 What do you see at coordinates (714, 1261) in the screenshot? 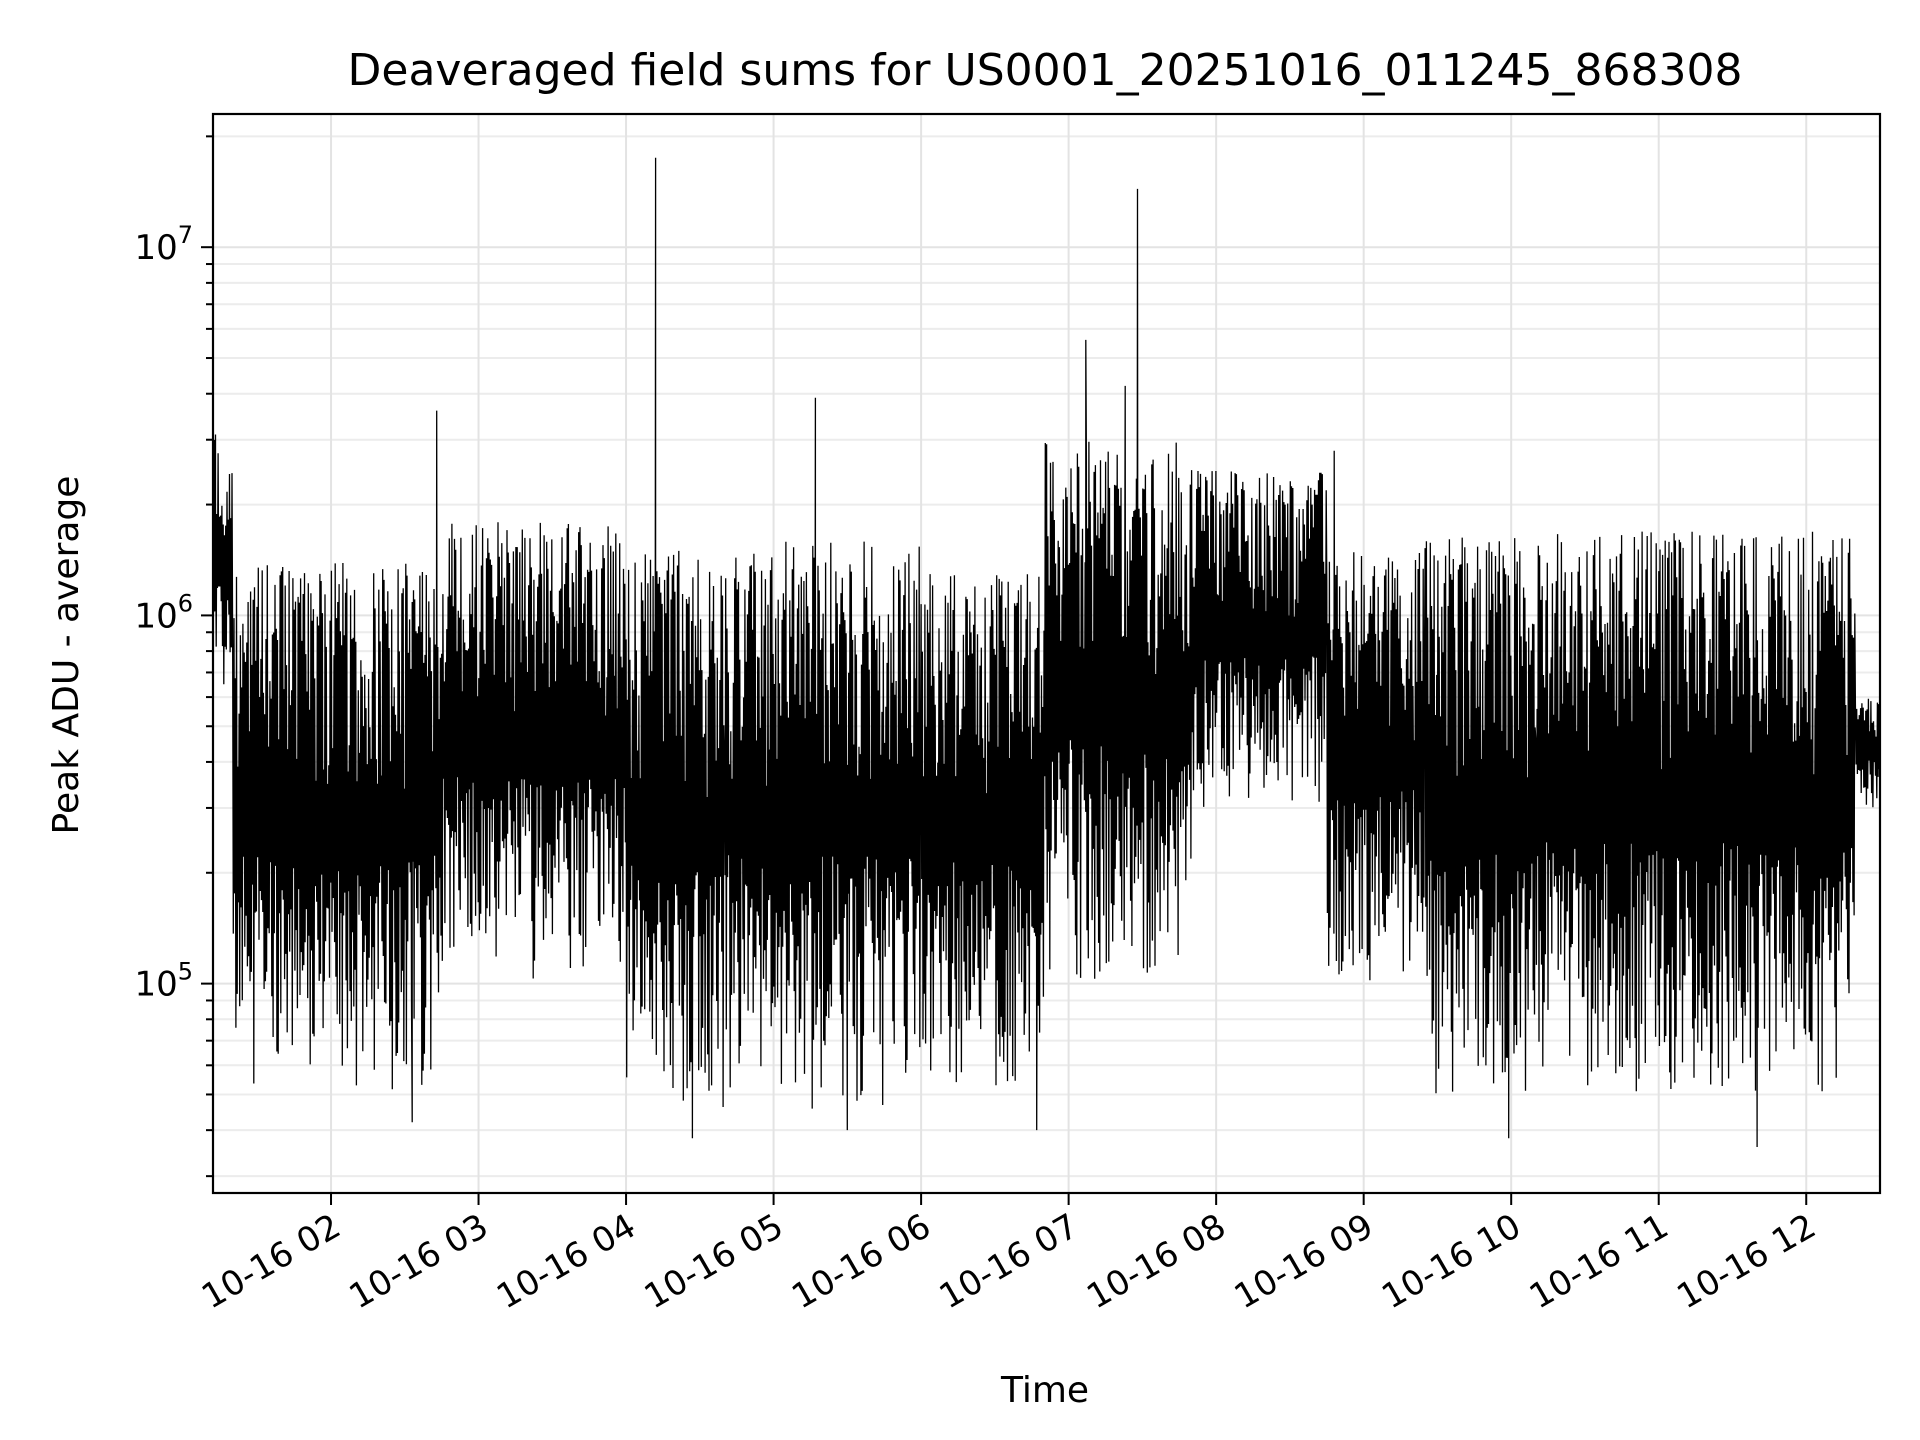
I see `x-tick-label: 10-16 05` at bounding box center [714, 1261].